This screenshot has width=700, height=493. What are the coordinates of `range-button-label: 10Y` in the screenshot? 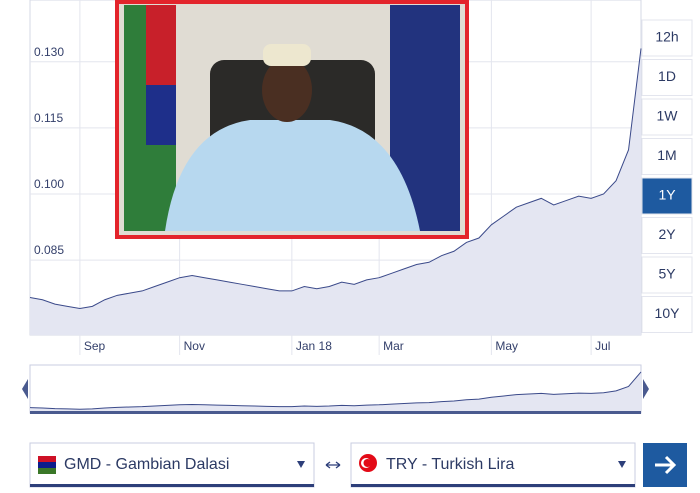 It's located at (668, 313).